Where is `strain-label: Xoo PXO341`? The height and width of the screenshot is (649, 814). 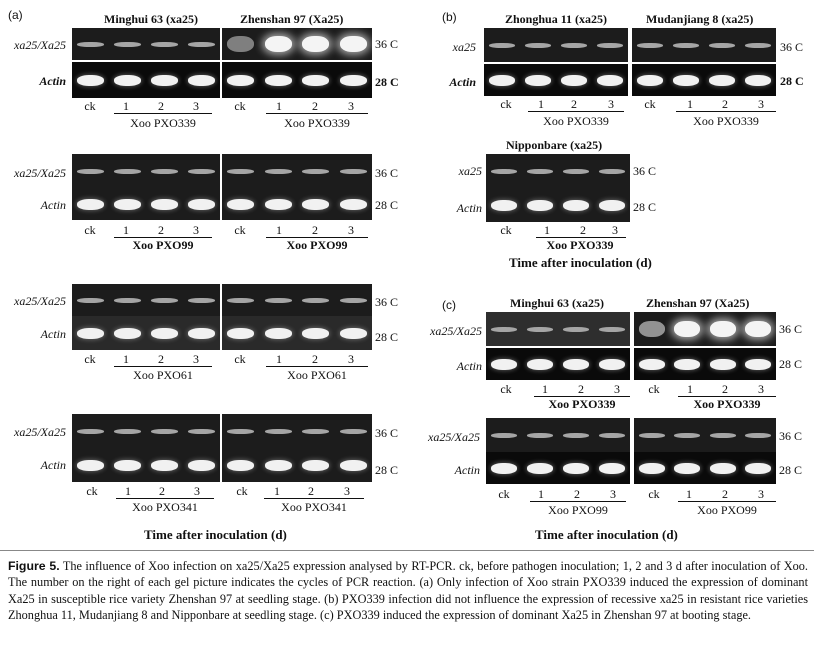
strain-label: Xoo PXO341 is located at coordinates (314, 507).